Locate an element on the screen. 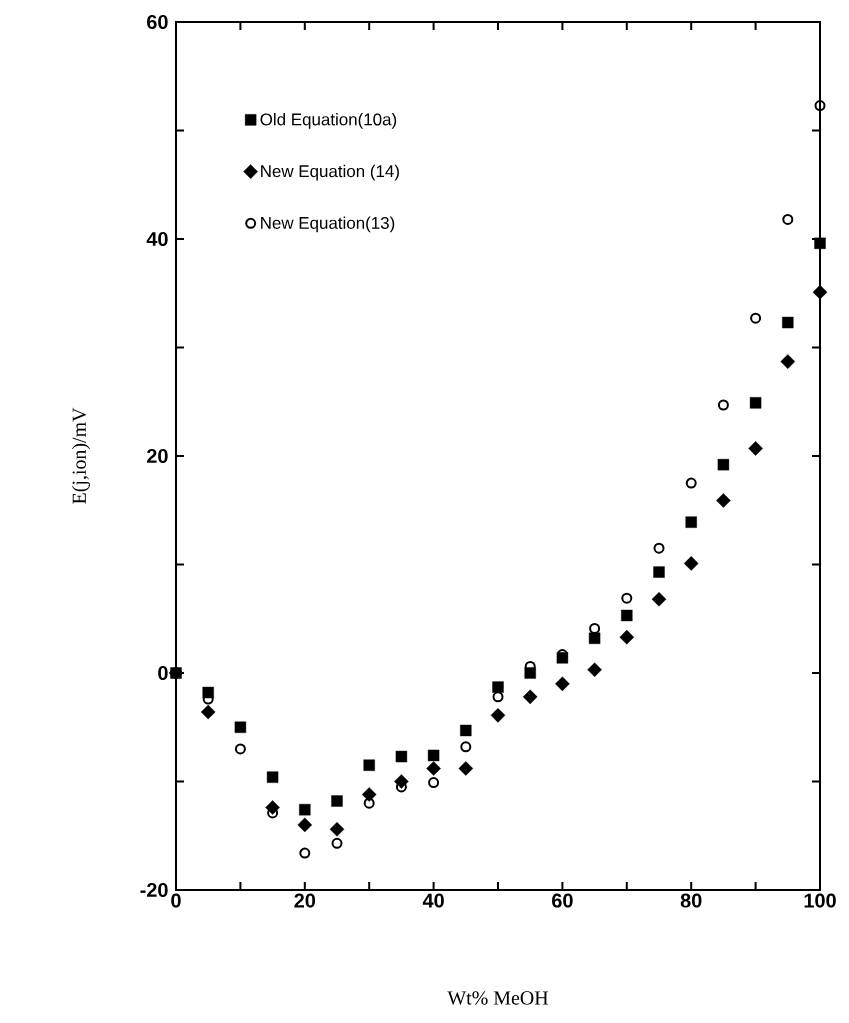  y-tick-label: 20 is located at coordinates (157, 456).